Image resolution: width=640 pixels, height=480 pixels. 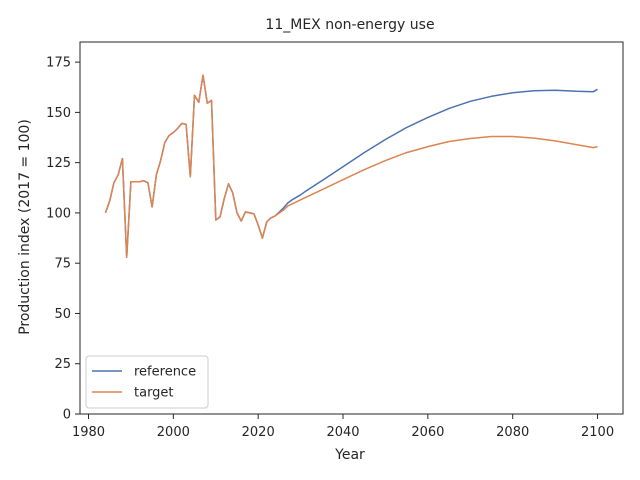 What do you see at coordinates (62, 264) in the screenshot?
I see `y-tick-label: 75` at bounding box center [62, 264].